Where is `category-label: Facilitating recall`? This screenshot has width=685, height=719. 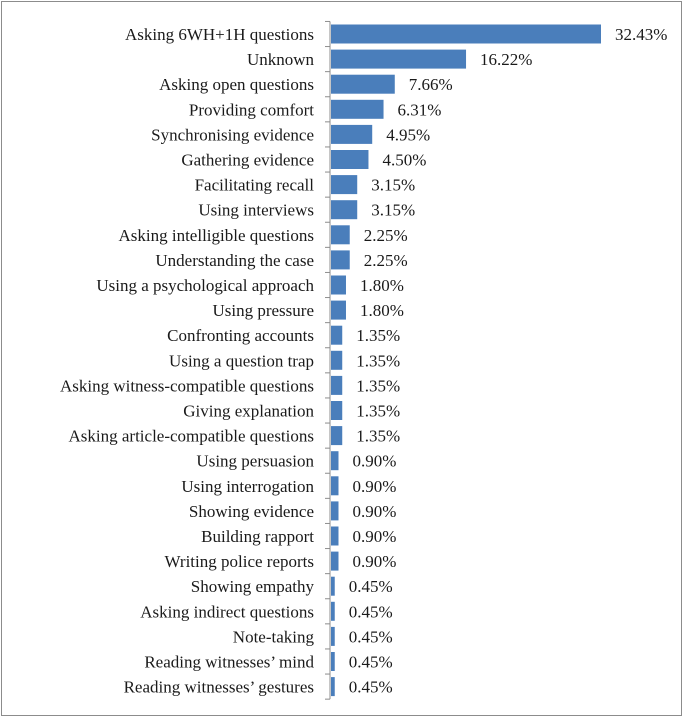
category-label: Facilitating recall is located at coordinates (255, 185).